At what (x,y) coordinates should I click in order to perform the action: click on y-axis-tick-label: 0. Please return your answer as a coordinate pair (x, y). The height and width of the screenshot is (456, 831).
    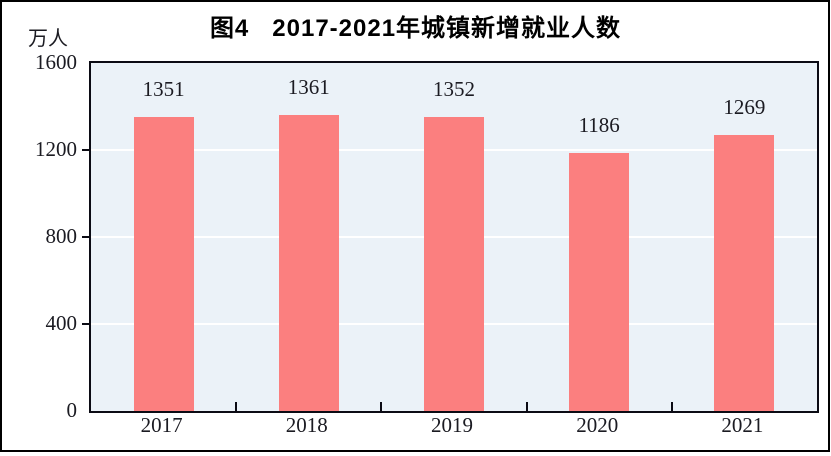
    Looking at the image, I should click on (72, 410).